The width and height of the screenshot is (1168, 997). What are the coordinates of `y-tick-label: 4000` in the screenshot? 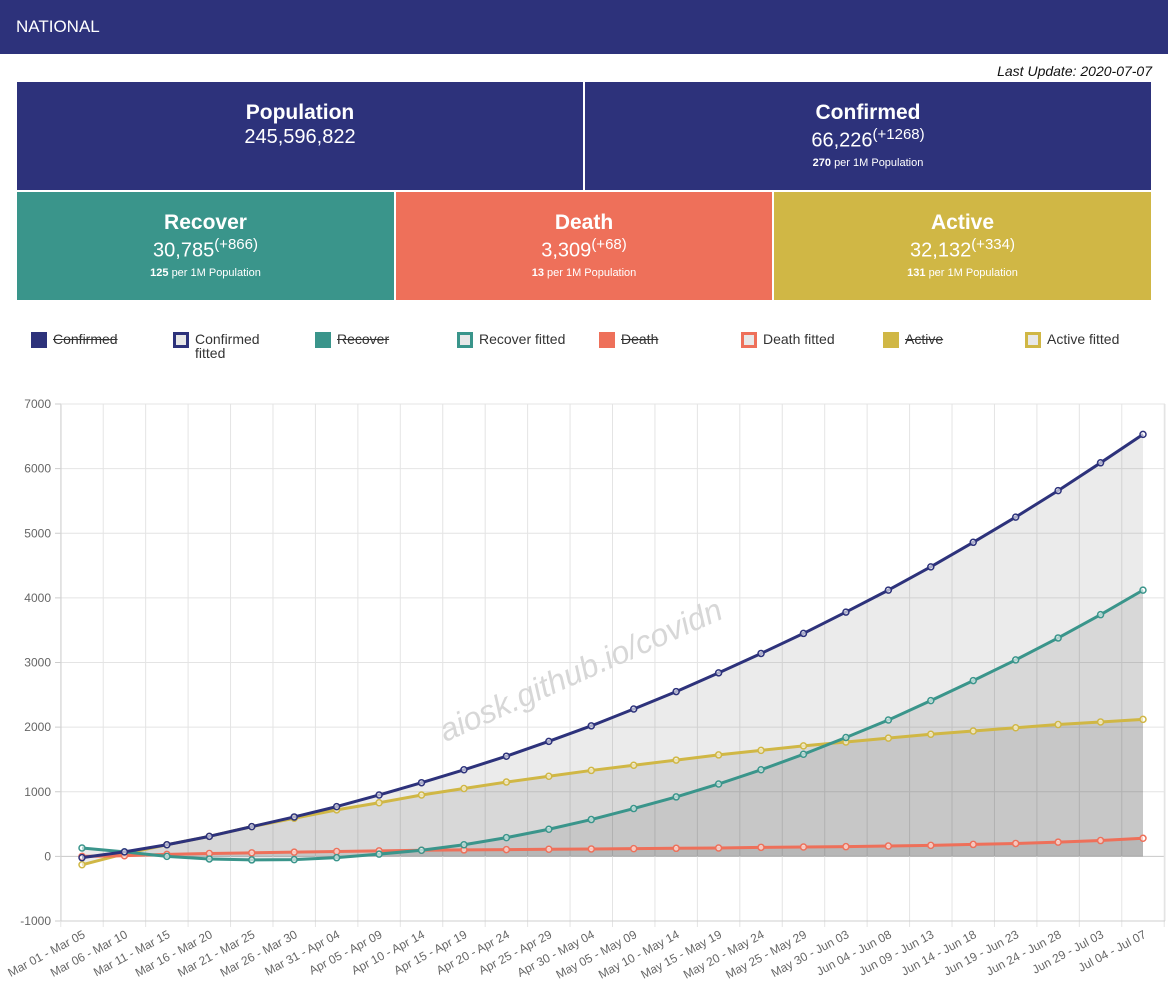 It's located at (37, 598).